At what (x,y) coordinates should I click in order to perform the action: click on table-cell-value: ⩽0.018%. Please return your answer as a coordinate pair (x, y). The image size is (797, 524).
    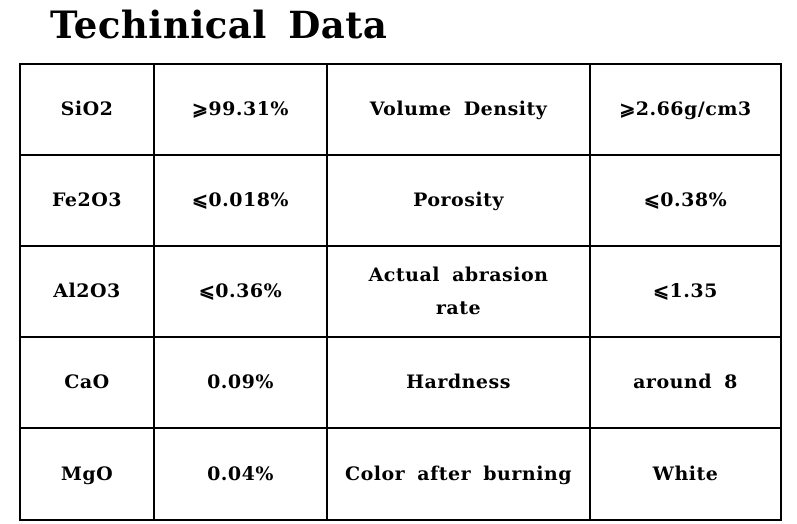
    Looking at the image, I should click on (240, 200).